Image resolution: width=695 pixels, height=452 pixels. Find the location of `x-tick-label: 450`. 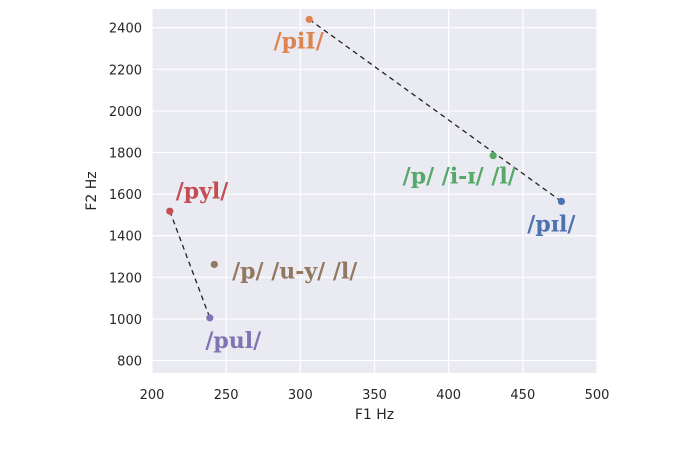

x-tick-label: 450 is located at coordinates (522, 395).